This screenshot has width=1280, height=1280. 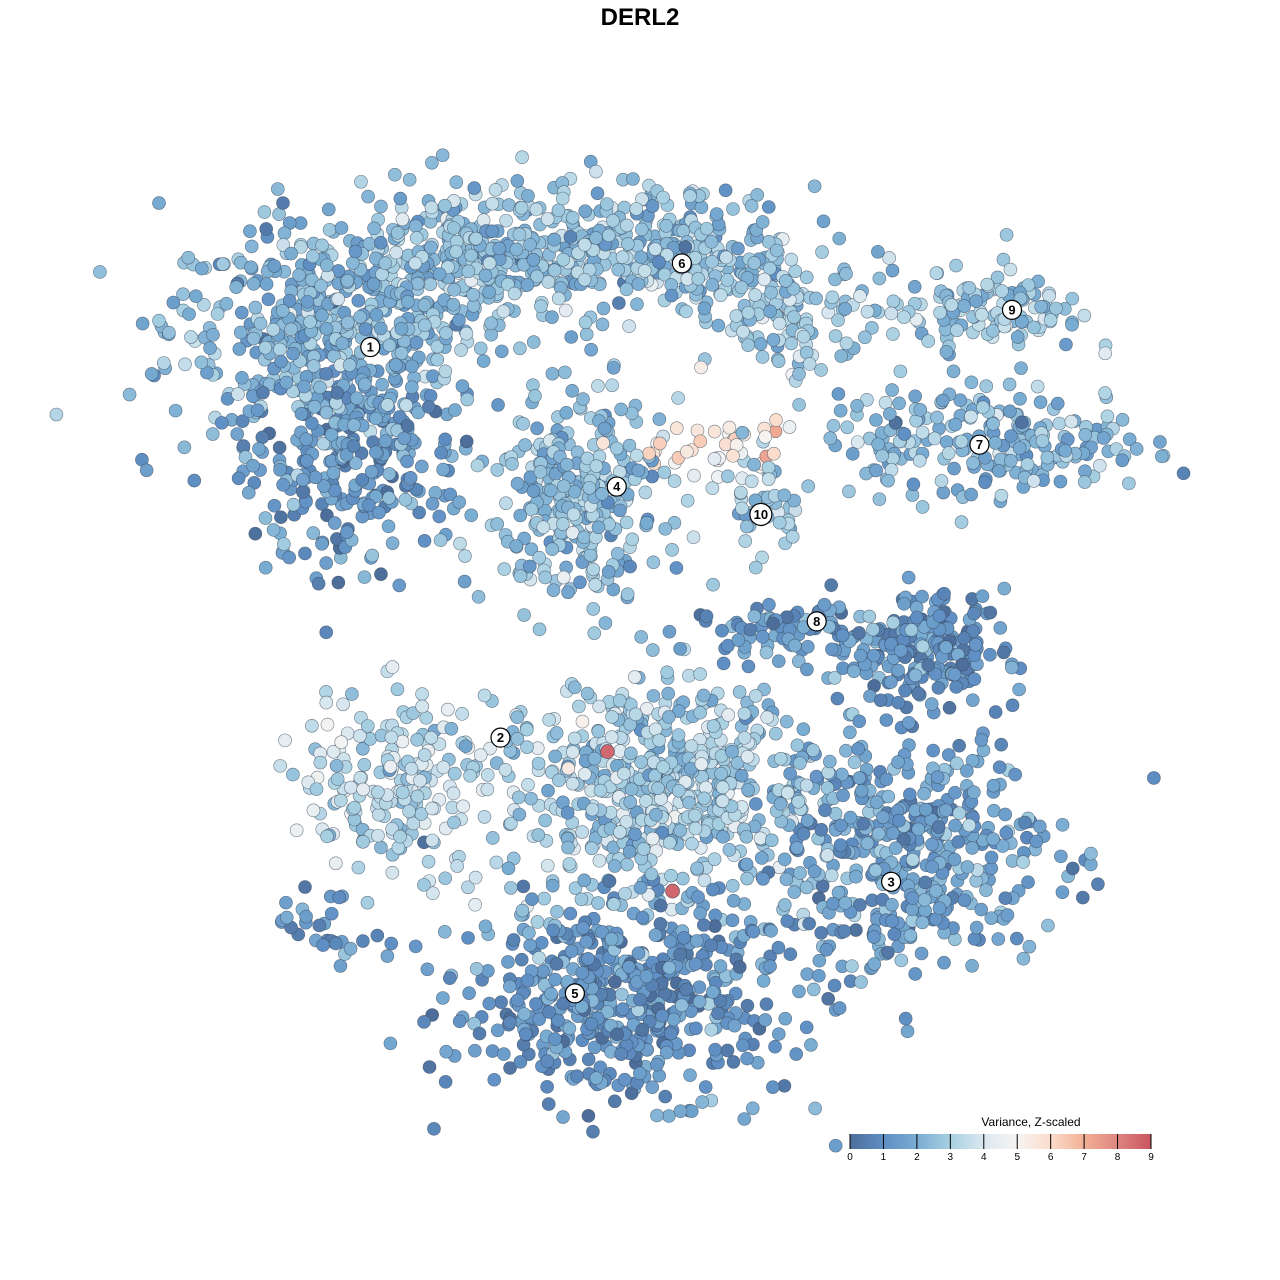 I want to click on cluster-label-text: 10, so click(x=761, y=514).